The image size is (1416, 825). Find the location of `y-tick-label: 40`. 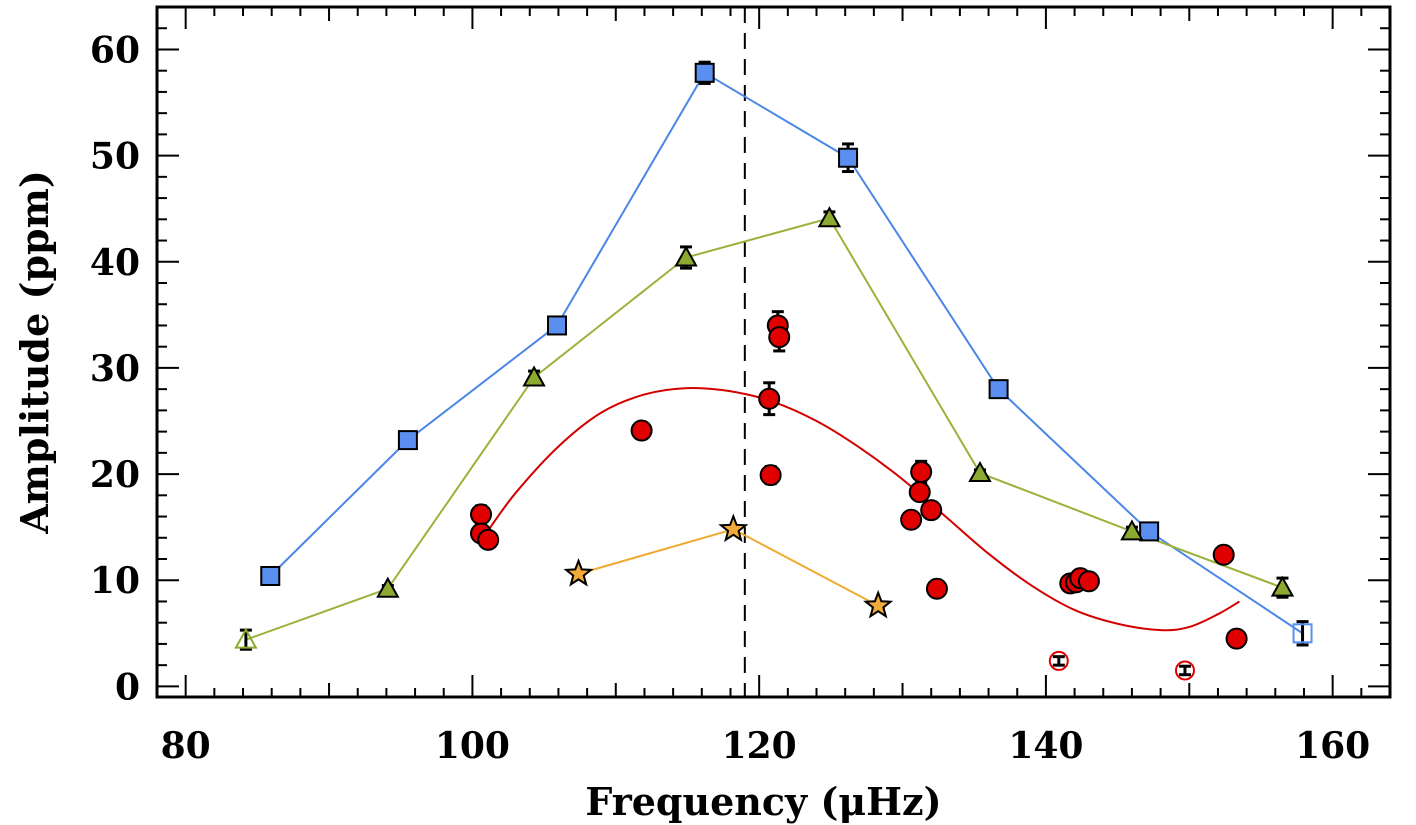

y-tick-label: 40 is located at coordinates (115, 263).